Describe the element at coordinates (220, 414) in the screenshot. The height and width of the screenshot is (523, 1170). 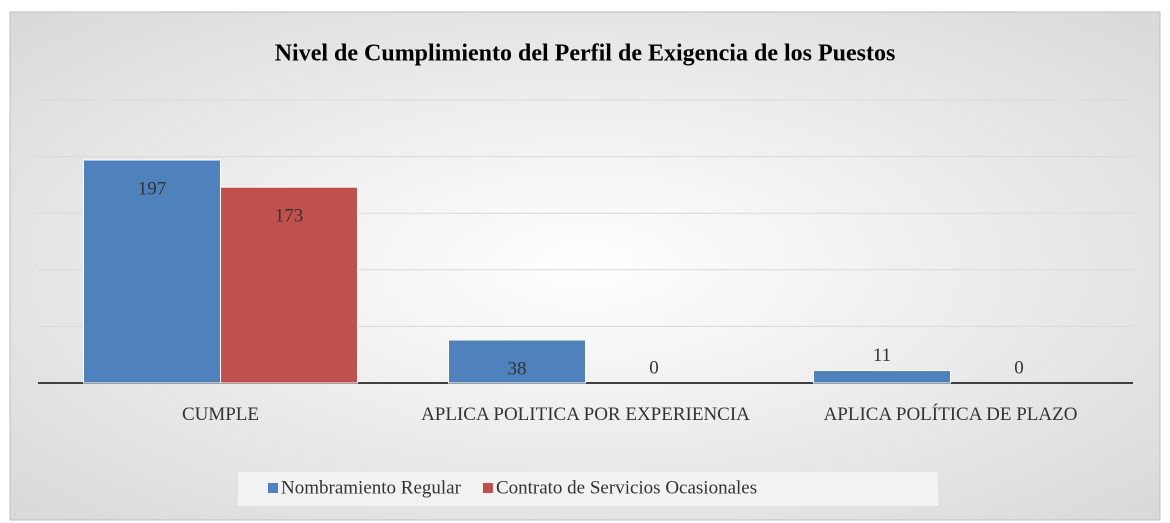
I see `x-tick-label: CUMPLE` at that location.